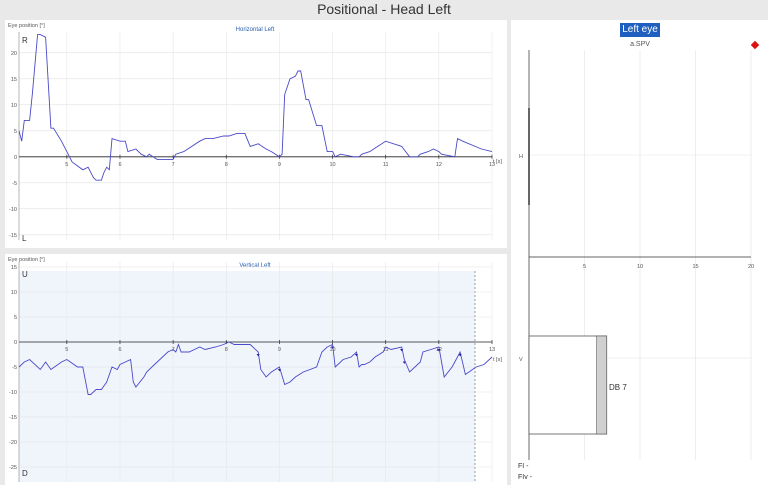 The width and height of the screenshot is (768, 485). Describe the element at coordinates (386, 165) in the screenshot. I see `h-xtick-label: 11` at that location.